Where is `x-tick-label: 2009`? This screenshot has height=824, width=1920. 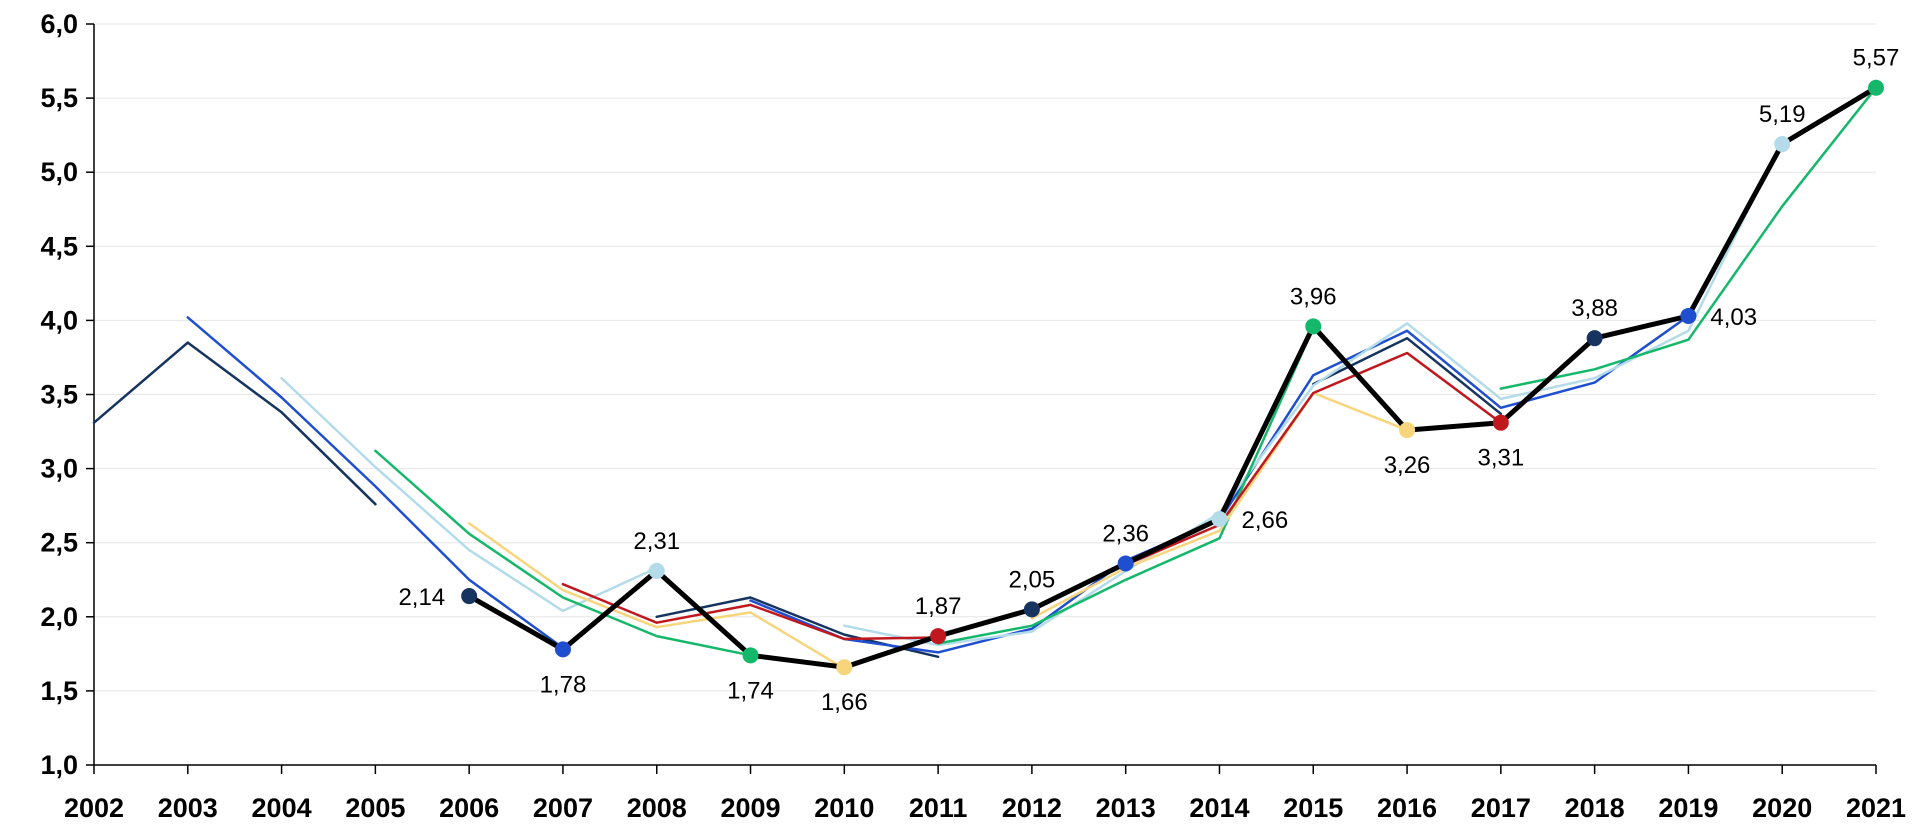 x-tick-label: 2009 is located at coordinates (750, 808).